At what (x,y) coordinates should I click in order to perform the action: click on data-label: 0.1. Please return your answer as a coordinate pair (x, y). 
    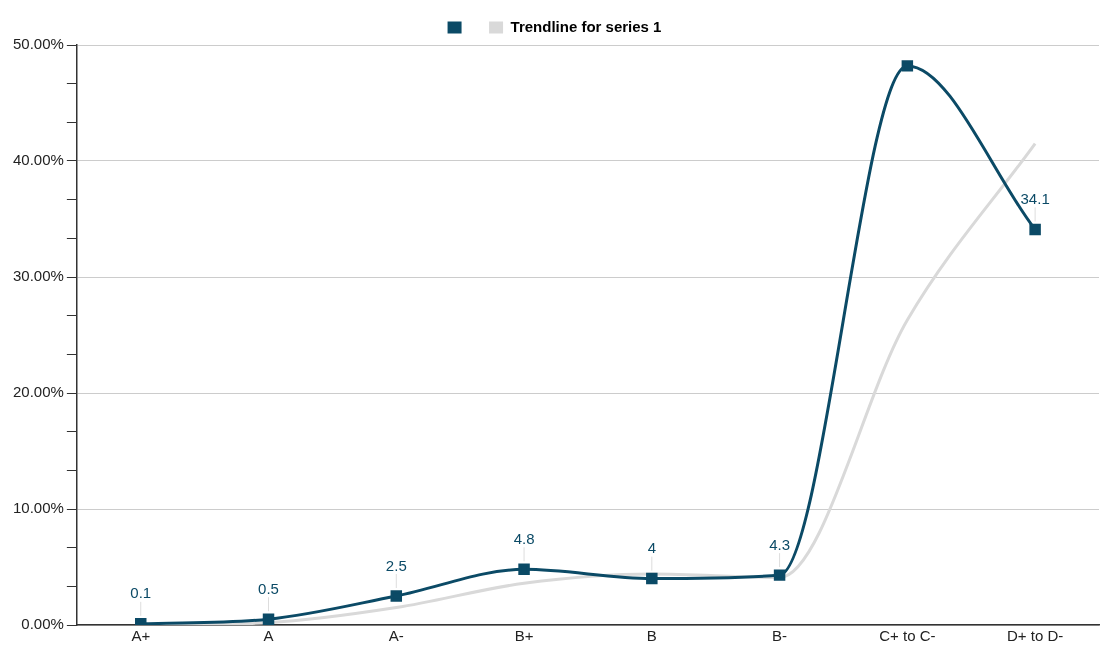
    Looking at the image, I should click on (141, 593).